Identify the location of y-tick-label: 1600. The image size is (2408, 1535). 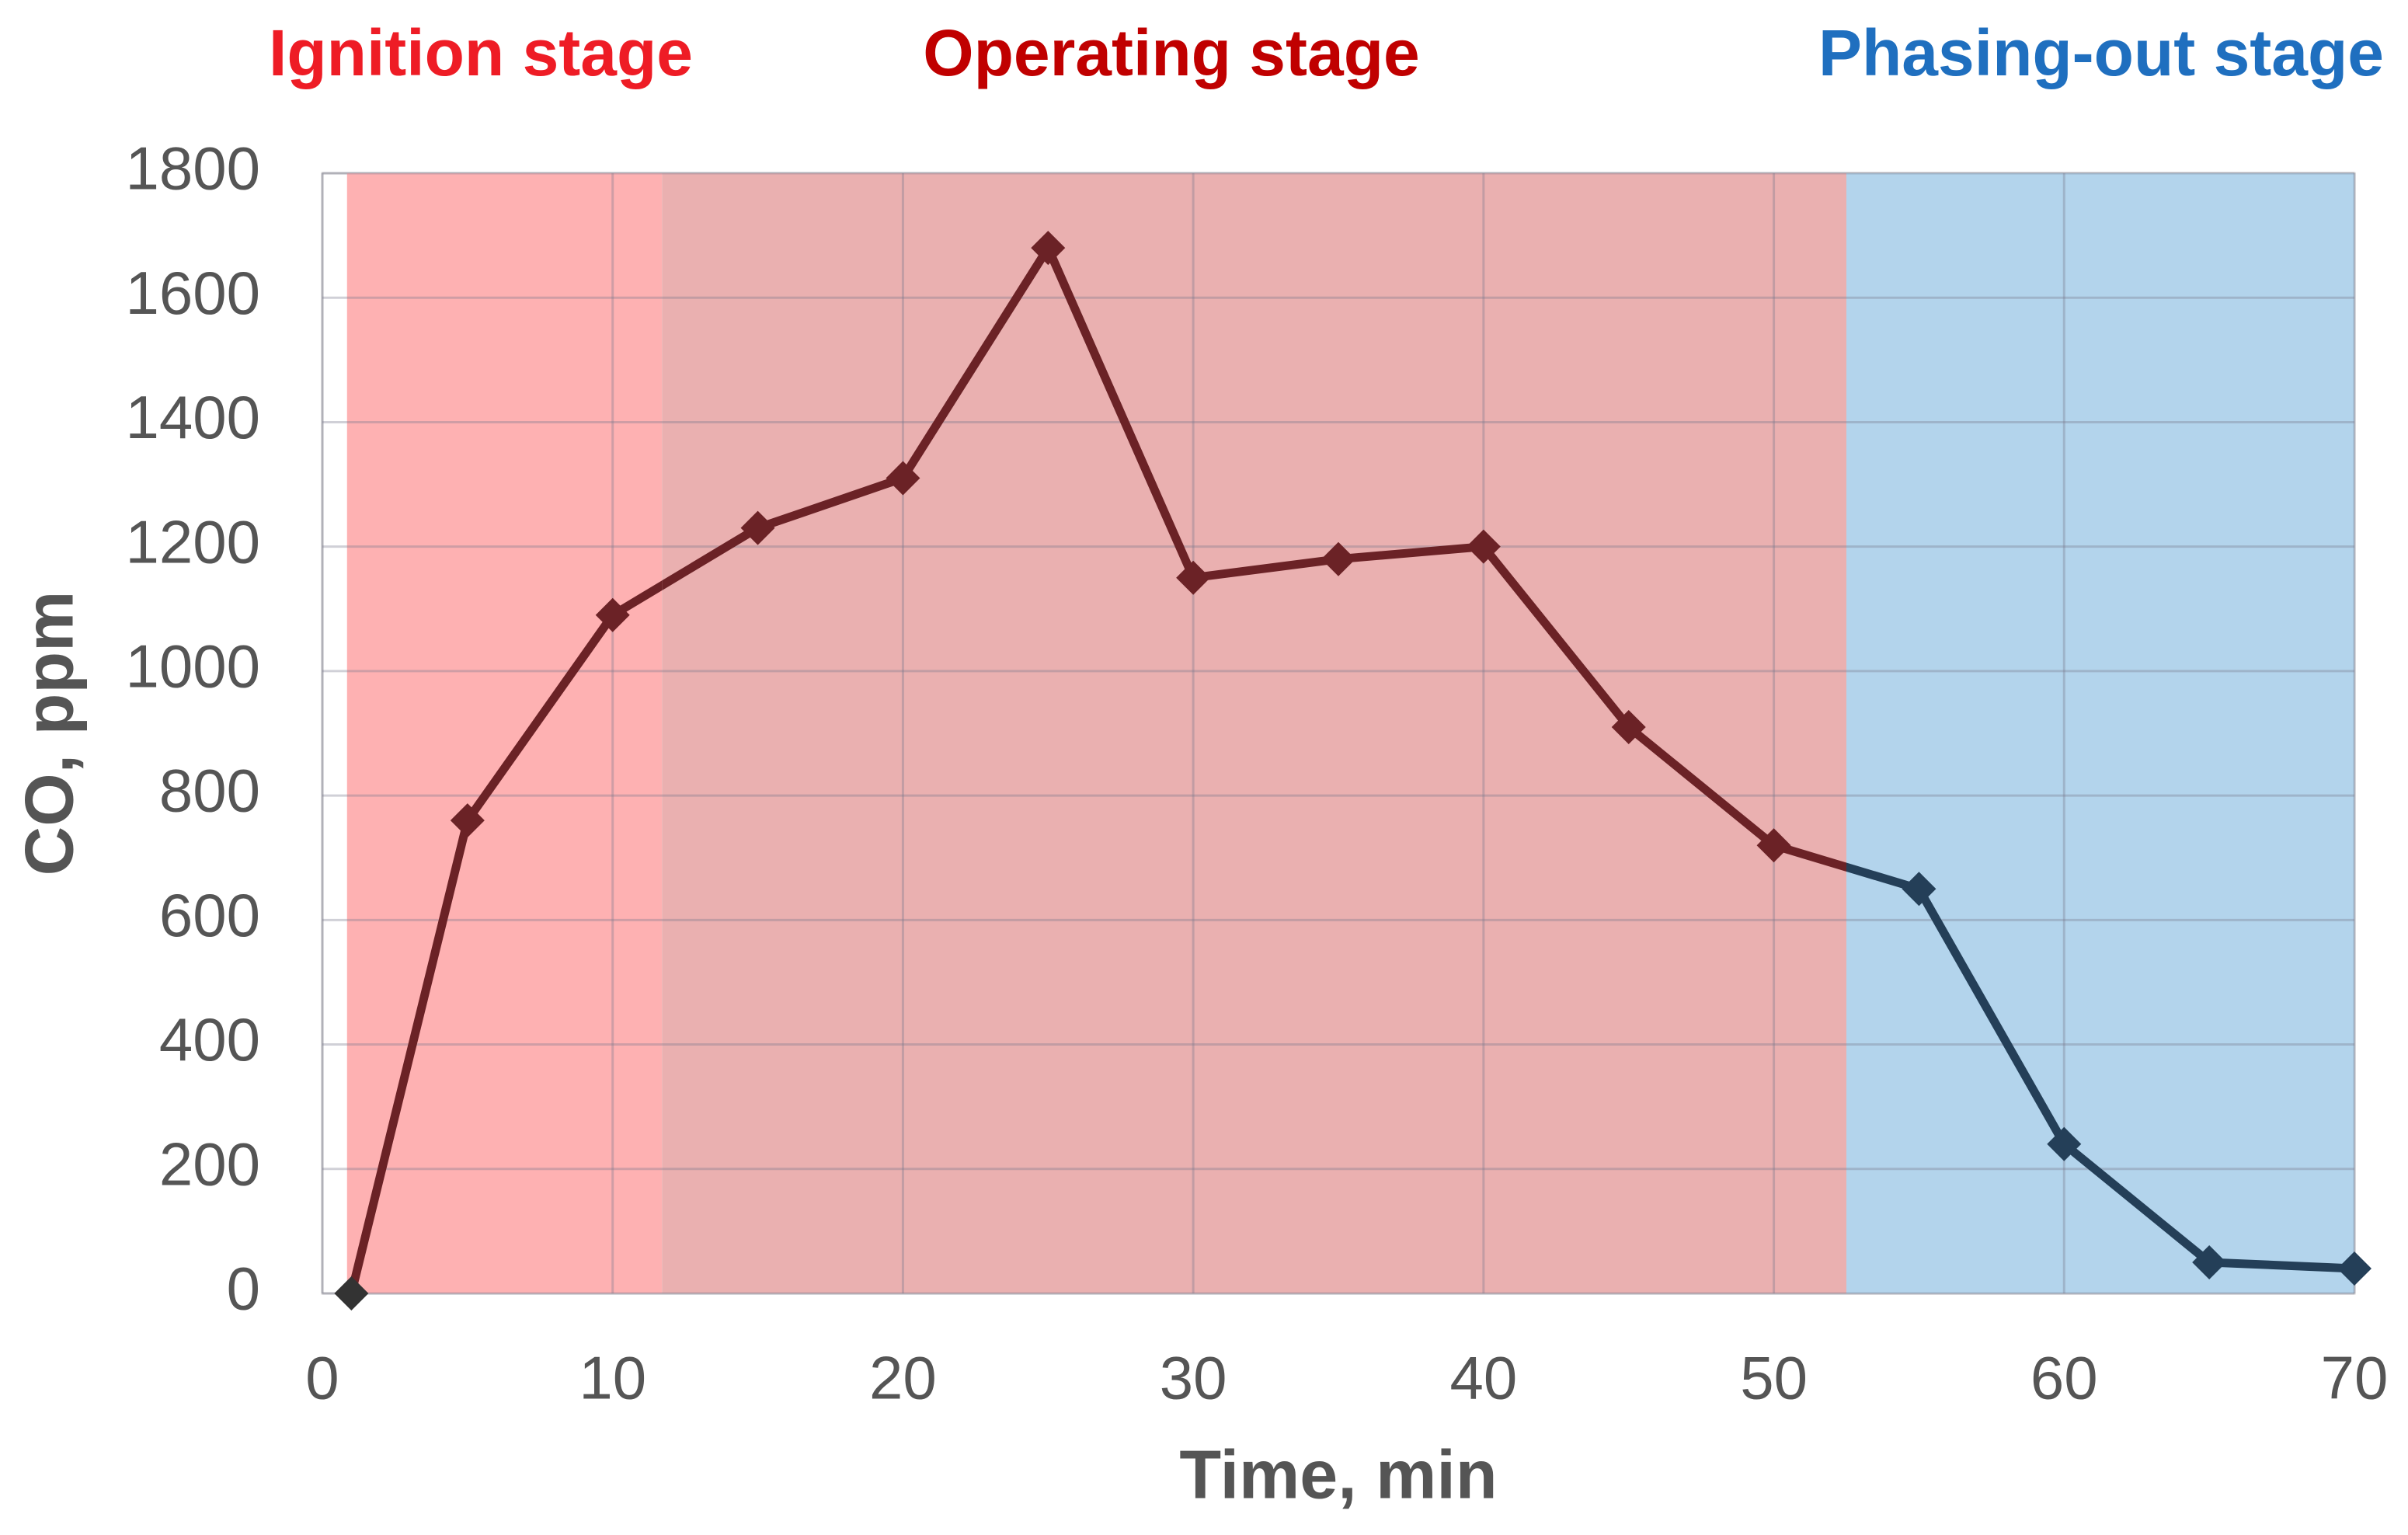
(192, 293).